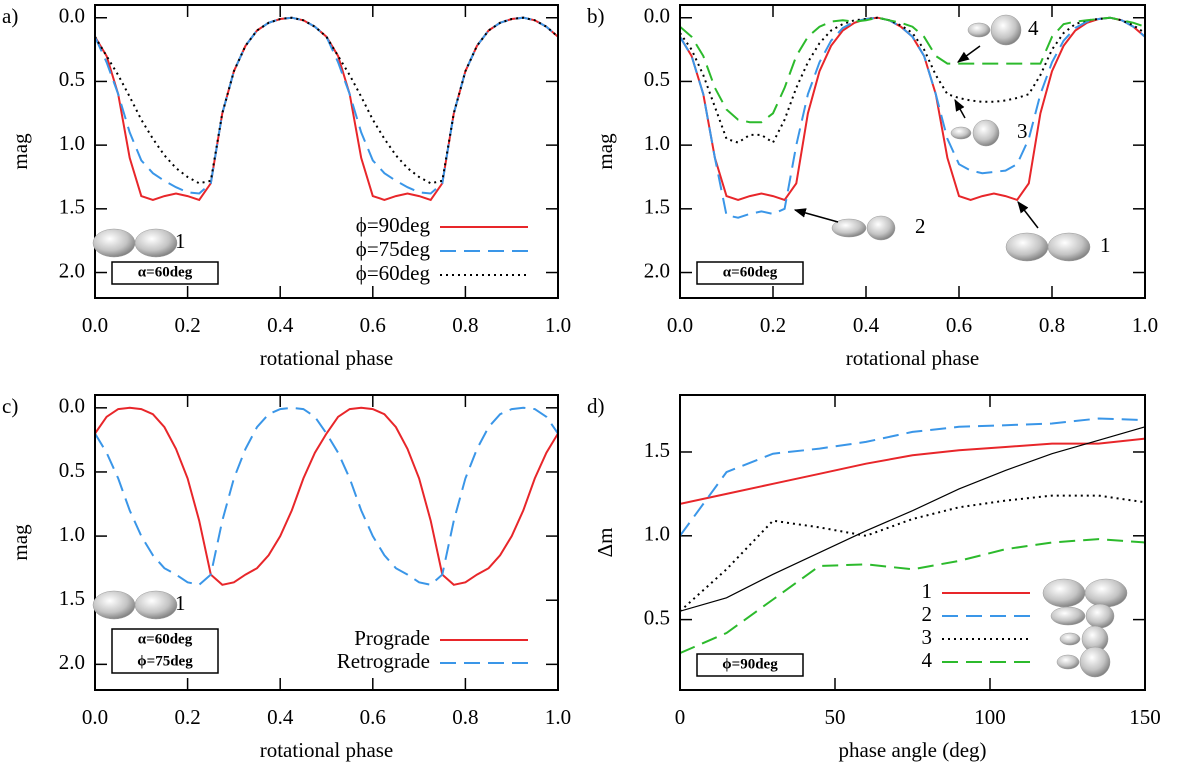  I want to click on panel-label: d), so click(596, 406).